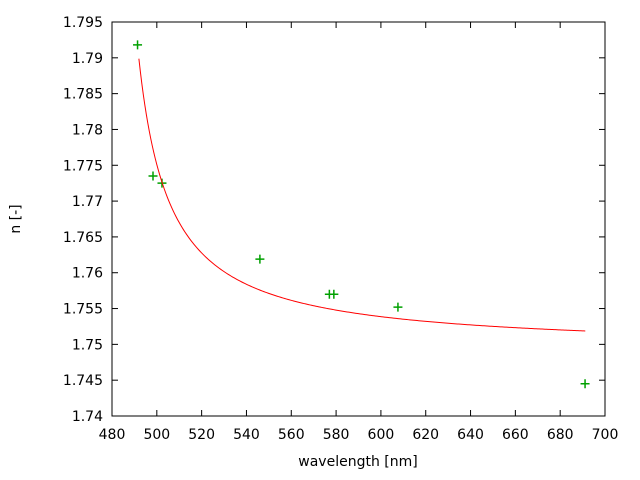 The height and width of the screenshot is (480, 640). What do you see at coordinates (605, 435) in the screenshot?
I see `x-tick-label: 700` at bounding box center [605, 435].